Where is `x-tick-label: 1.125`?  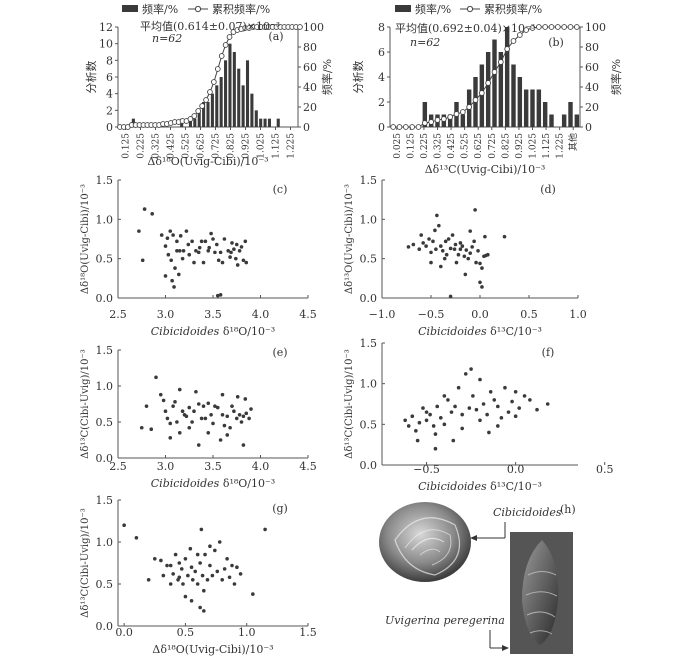
x-tick-label: 1.125 is located at coordinates (547, 146).